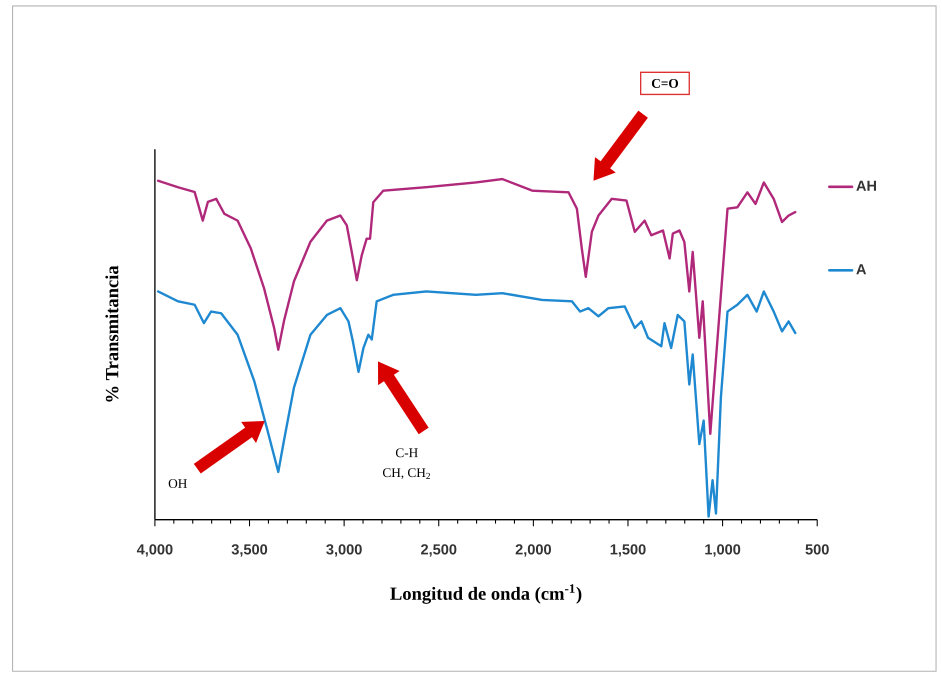 This screenshot has width=942, height=677. Describe the element at coordinates (861, 269) in the screenshot. I see `legend-label: A` at that location.